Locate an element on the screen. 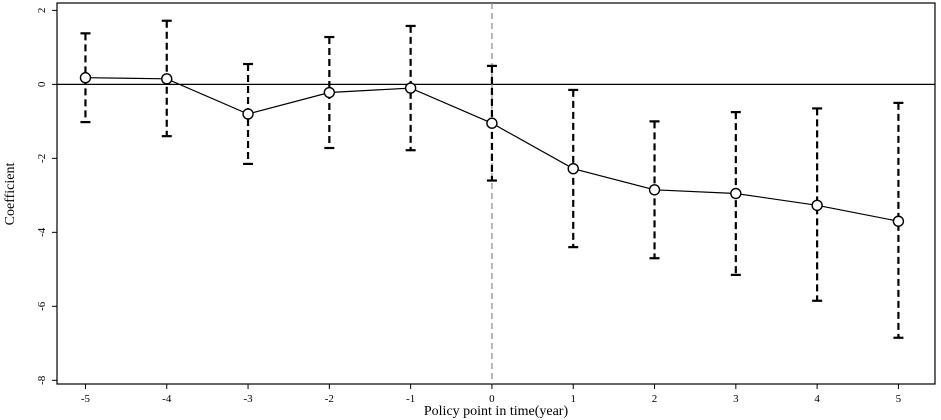 This screenshot has width=941, height=420. y-axis-title: Coefficient is located at coordinates (10, 194).